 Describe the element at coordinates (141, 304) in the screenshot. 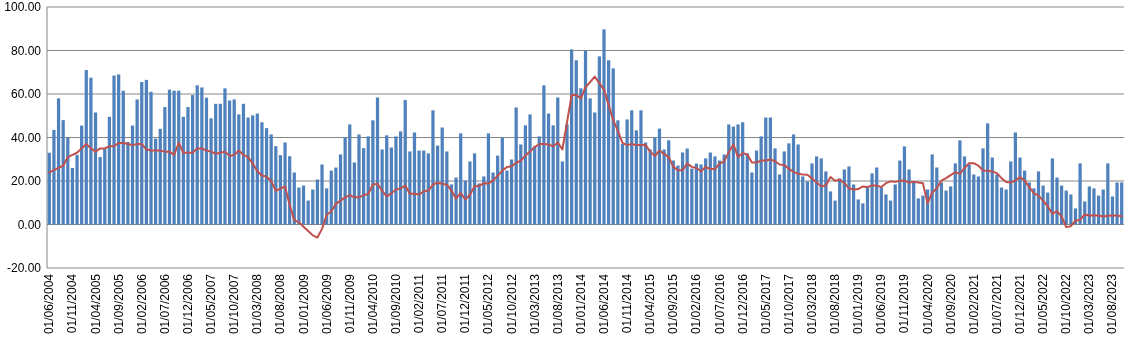

I see `x-tick-label: 01/02/2006` at that location.